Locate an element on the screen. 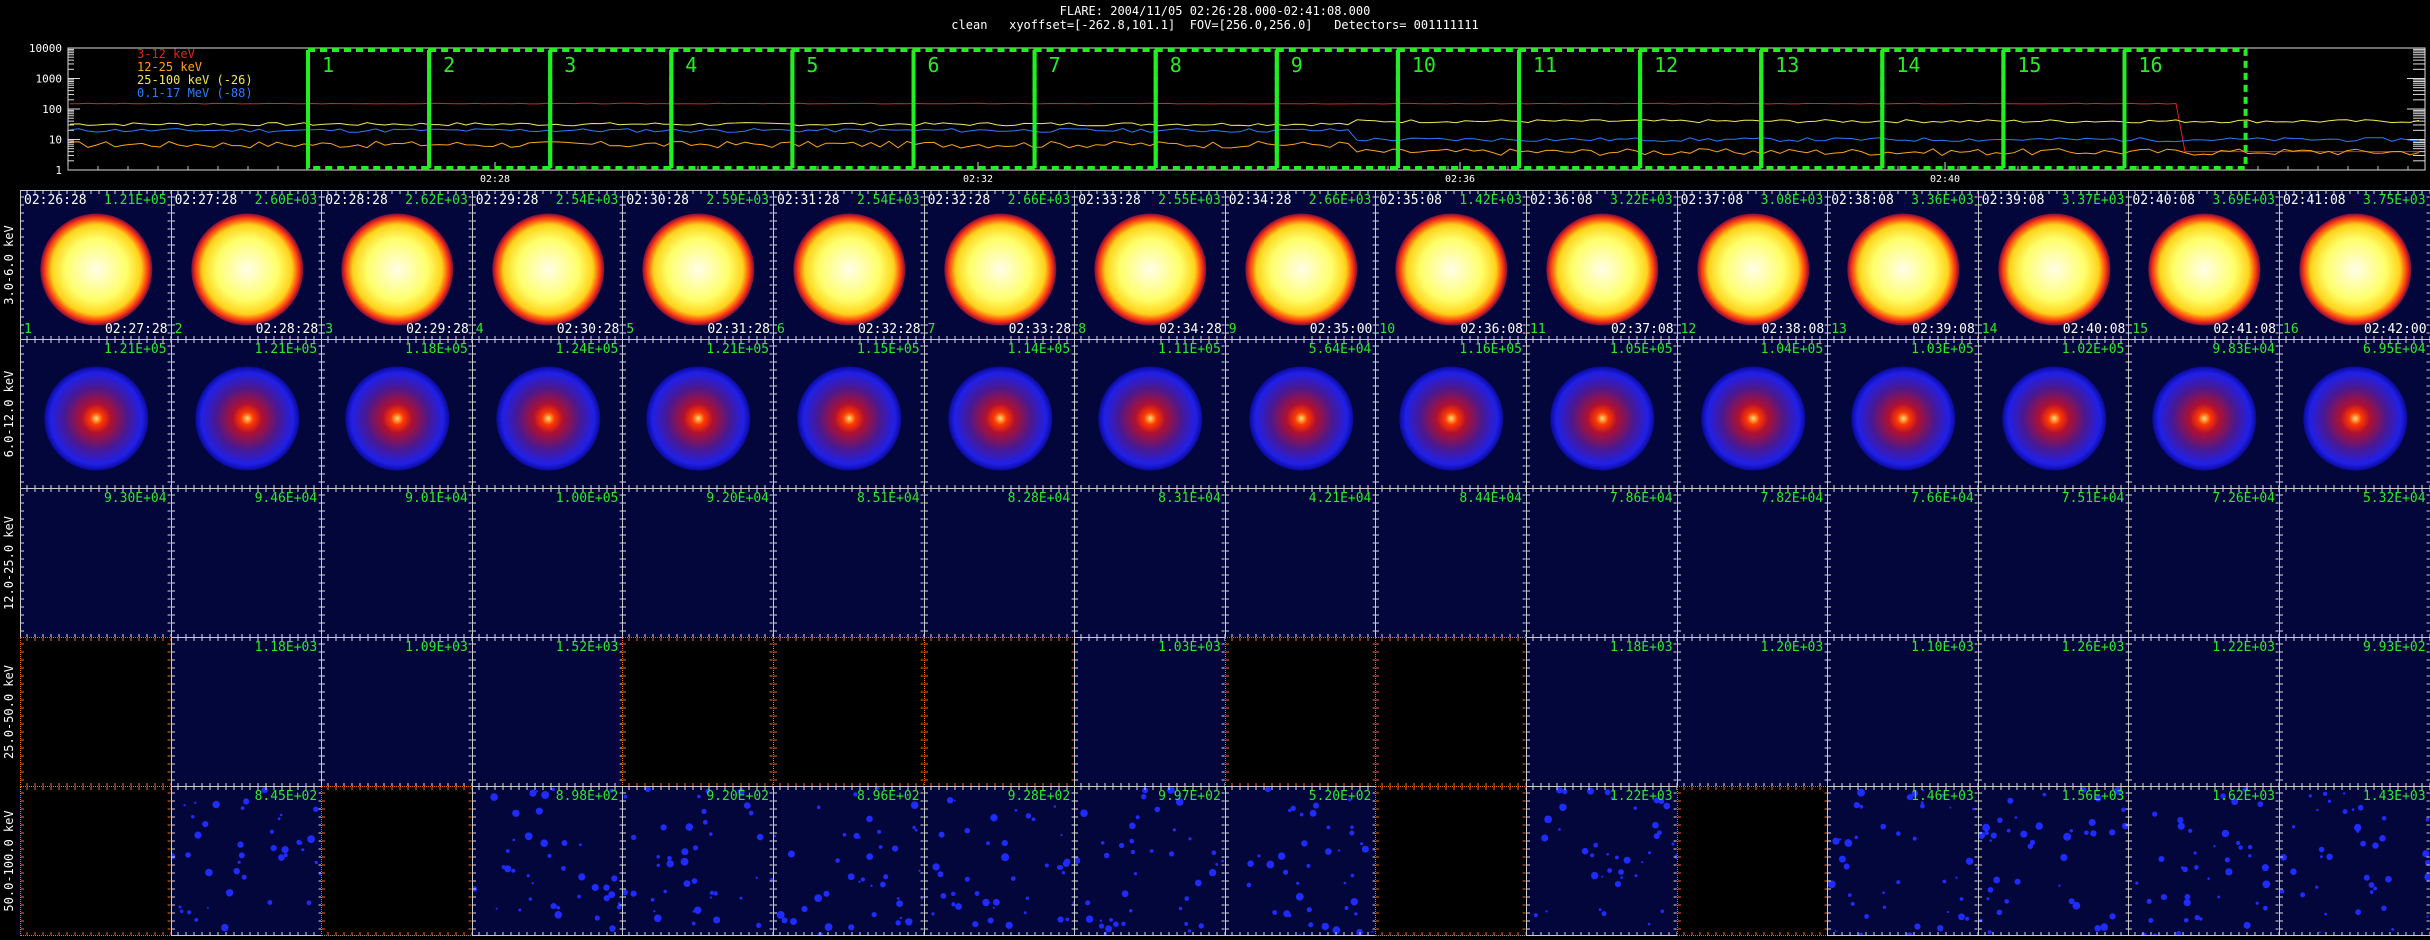  image-cell: 1.14E+05 is located at coordinates (999, 414).